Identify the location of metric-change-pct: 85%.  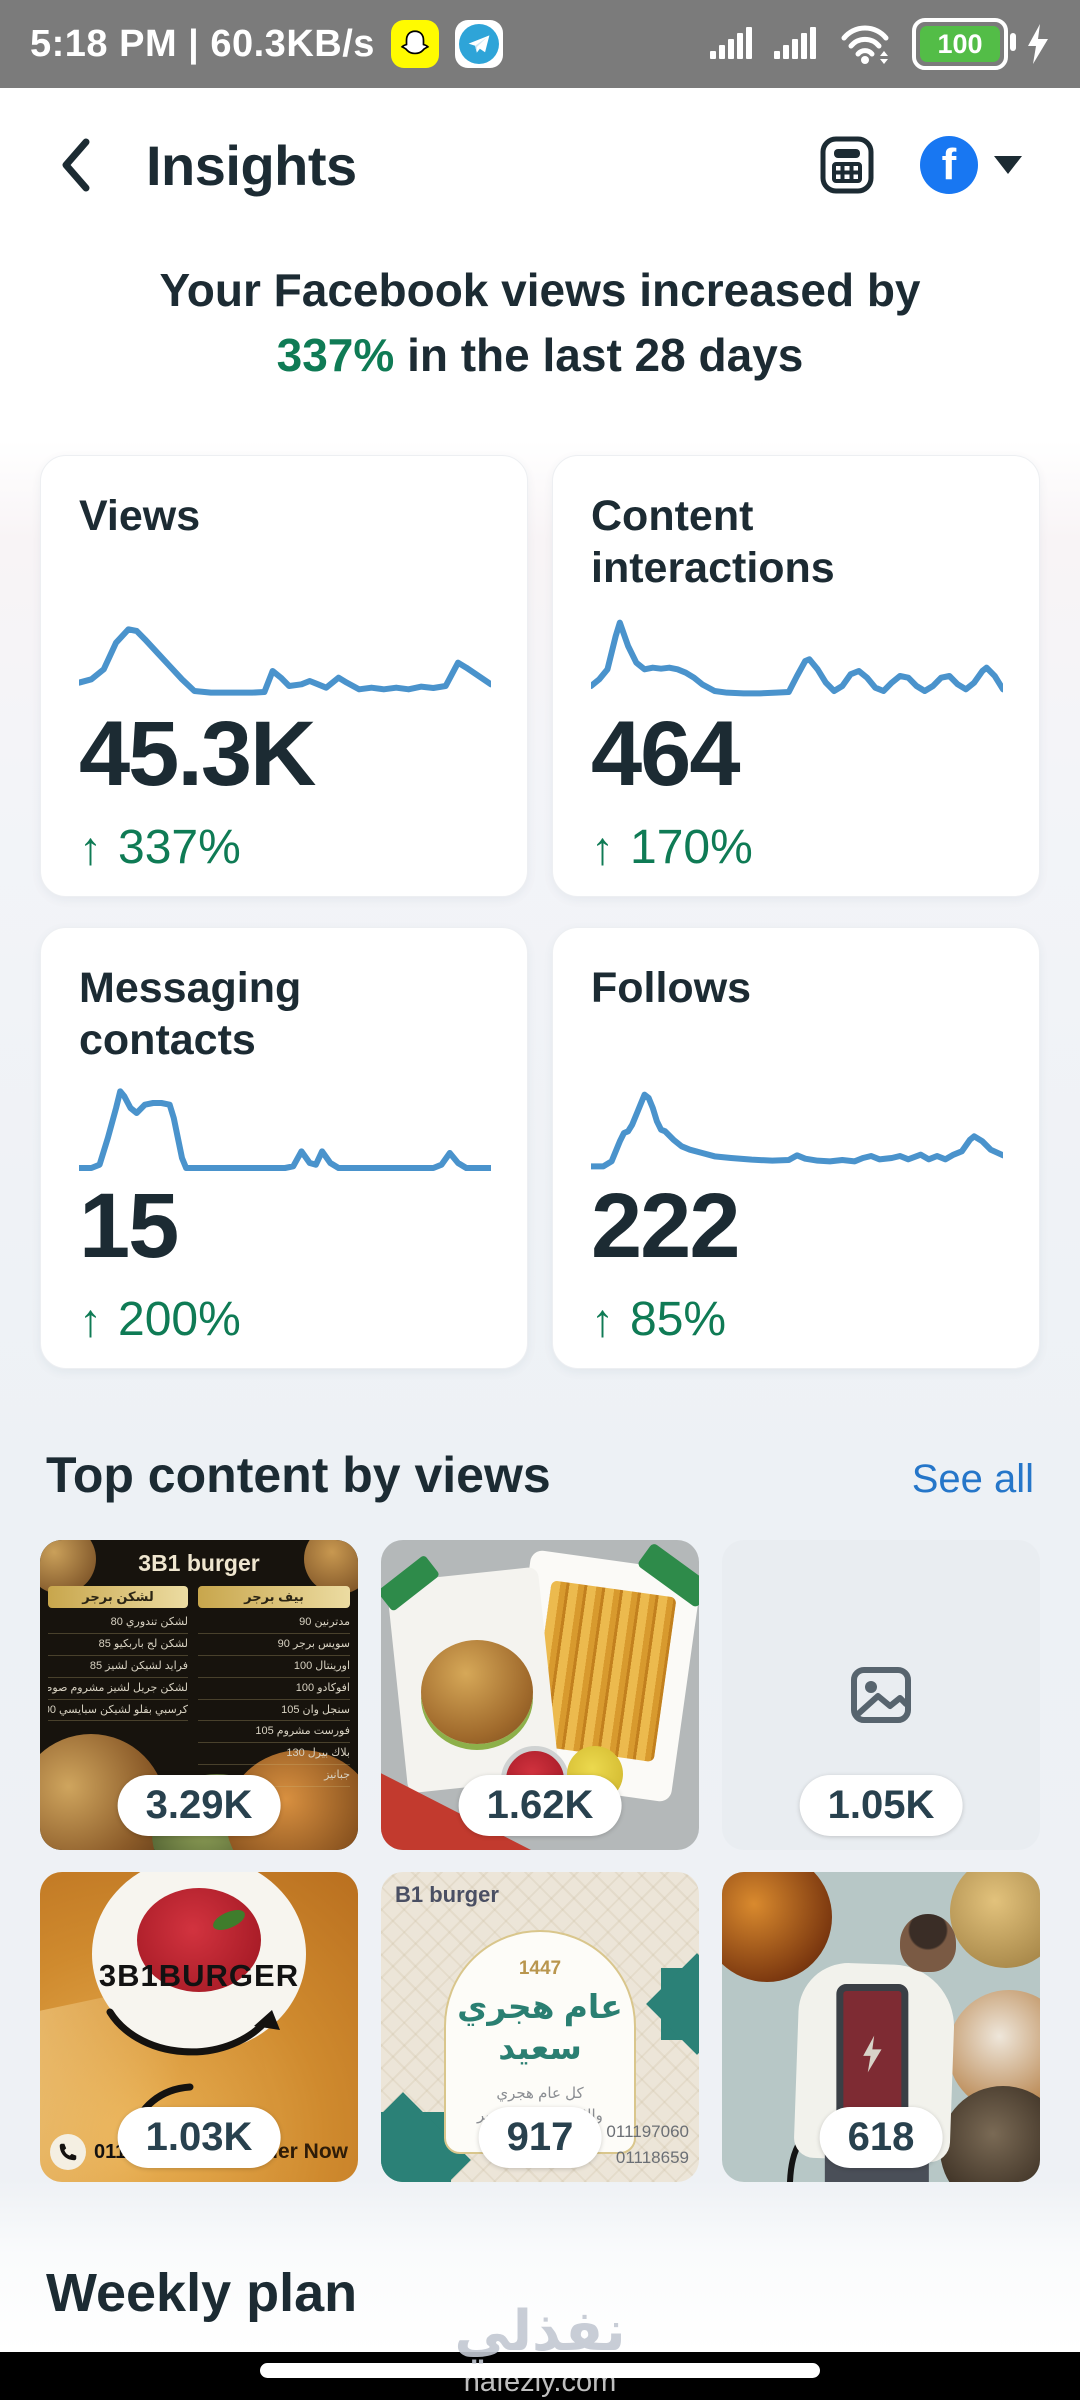
(678, 1319).